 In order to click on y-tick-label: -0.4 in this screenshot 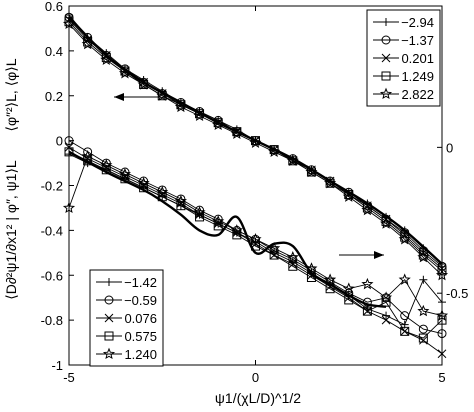, I will do `click(52, 230)`.